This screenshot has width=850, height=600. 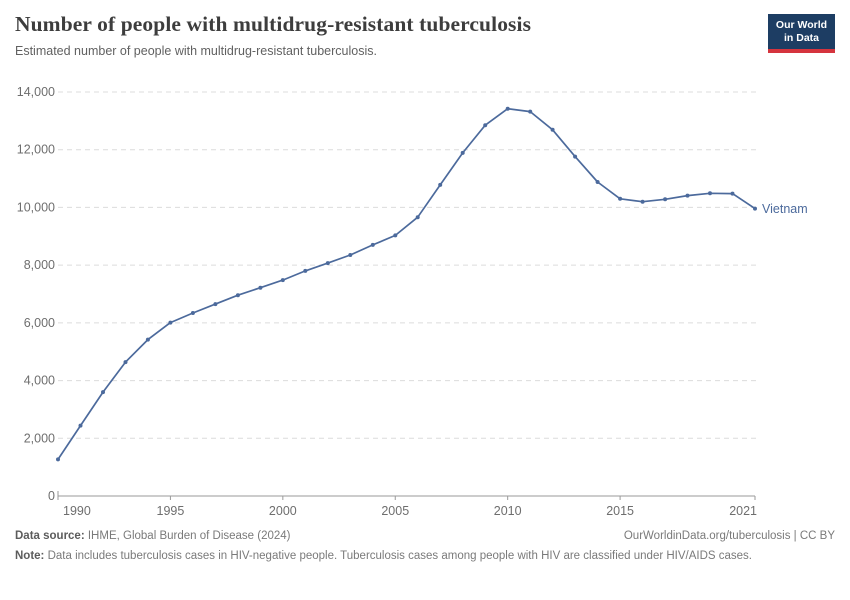 I want to click on data-point-2009, so click(x=485, y=125).